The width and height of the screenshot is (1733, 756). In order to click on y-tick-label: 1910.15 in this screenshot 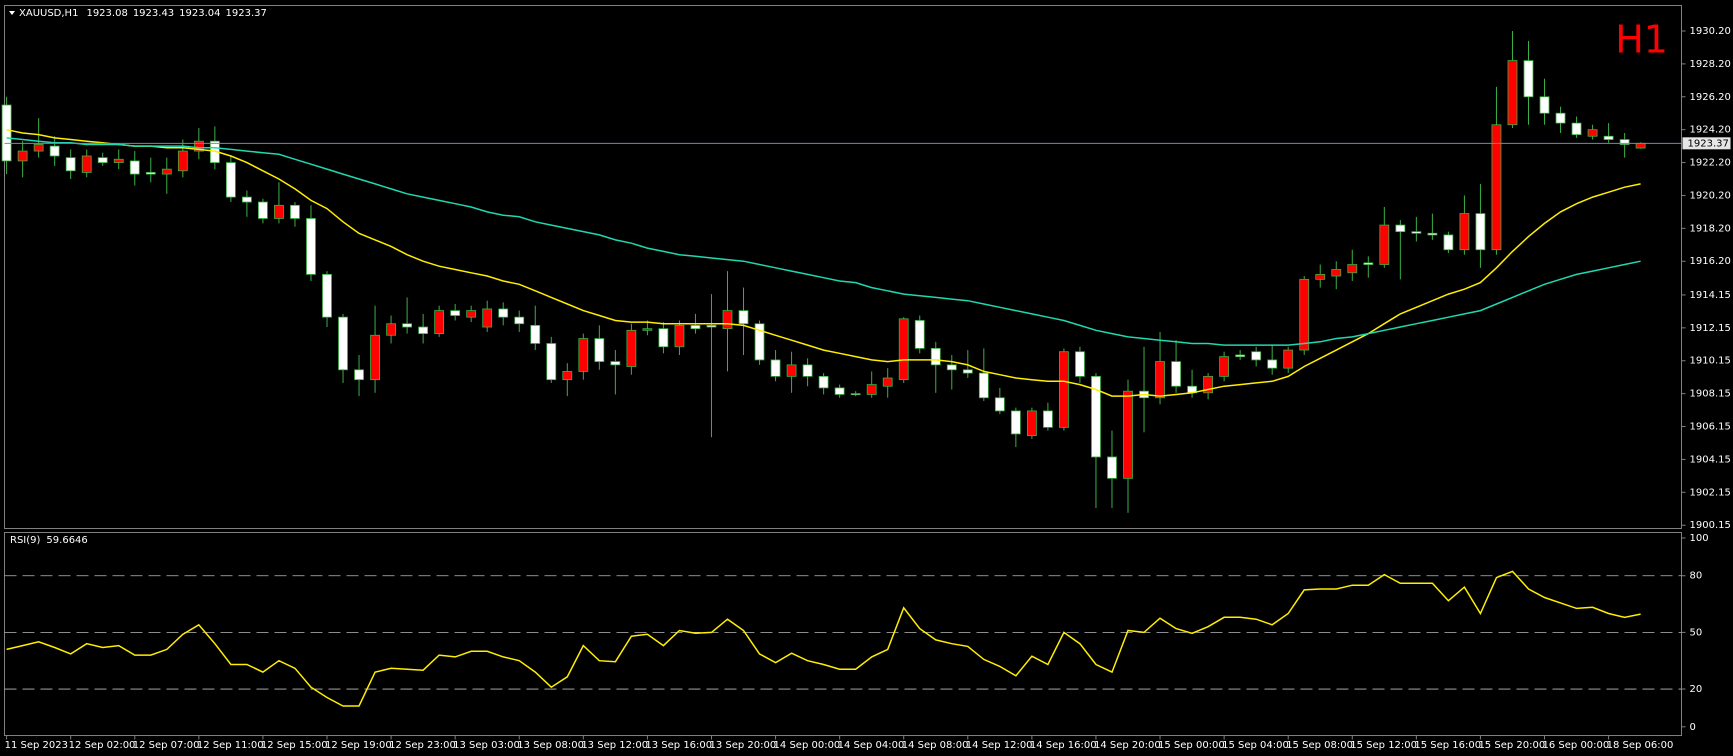, I will do `click(1710, 361)`.